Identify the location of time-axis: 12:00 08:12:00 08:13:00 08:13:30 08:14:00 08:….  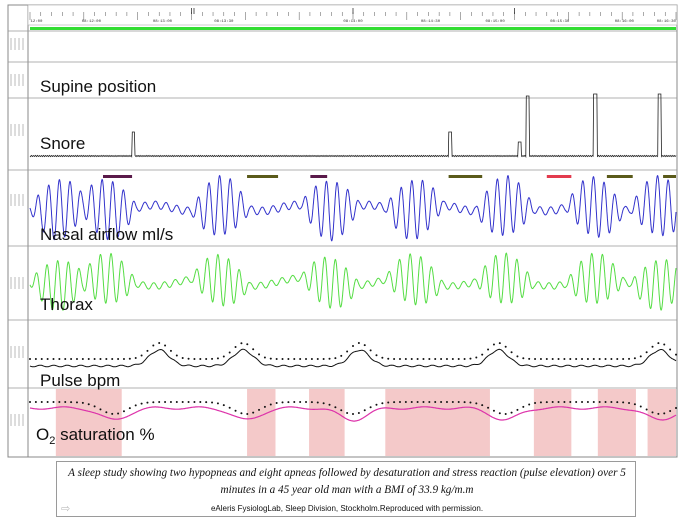
(352, 15).